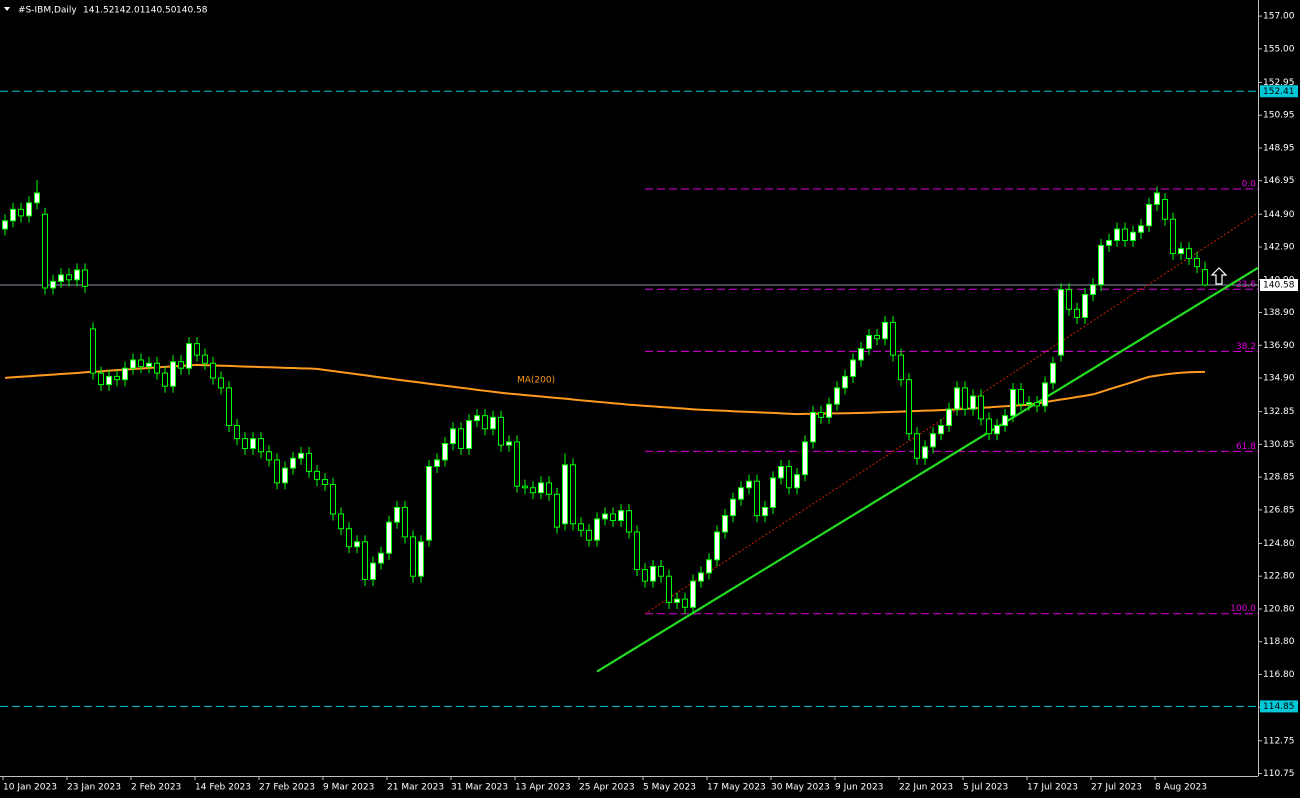 Image resolution: width=1300 pixels, height=798 pixels. I want to click on x-tick-label: 5 Jul 2023, so click(985, 788).